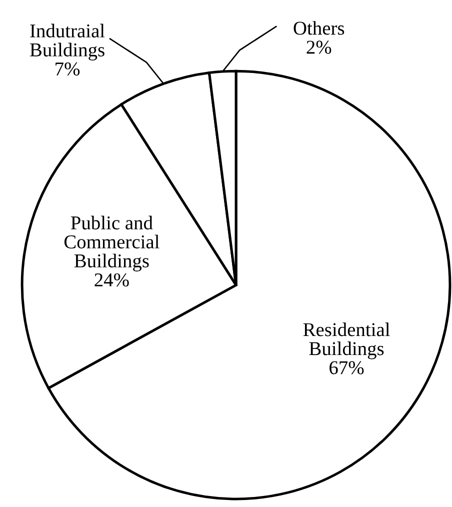  Describe the element at coordinates (68, 69) in the screenshot. I see `data-label: 7%` at that location.